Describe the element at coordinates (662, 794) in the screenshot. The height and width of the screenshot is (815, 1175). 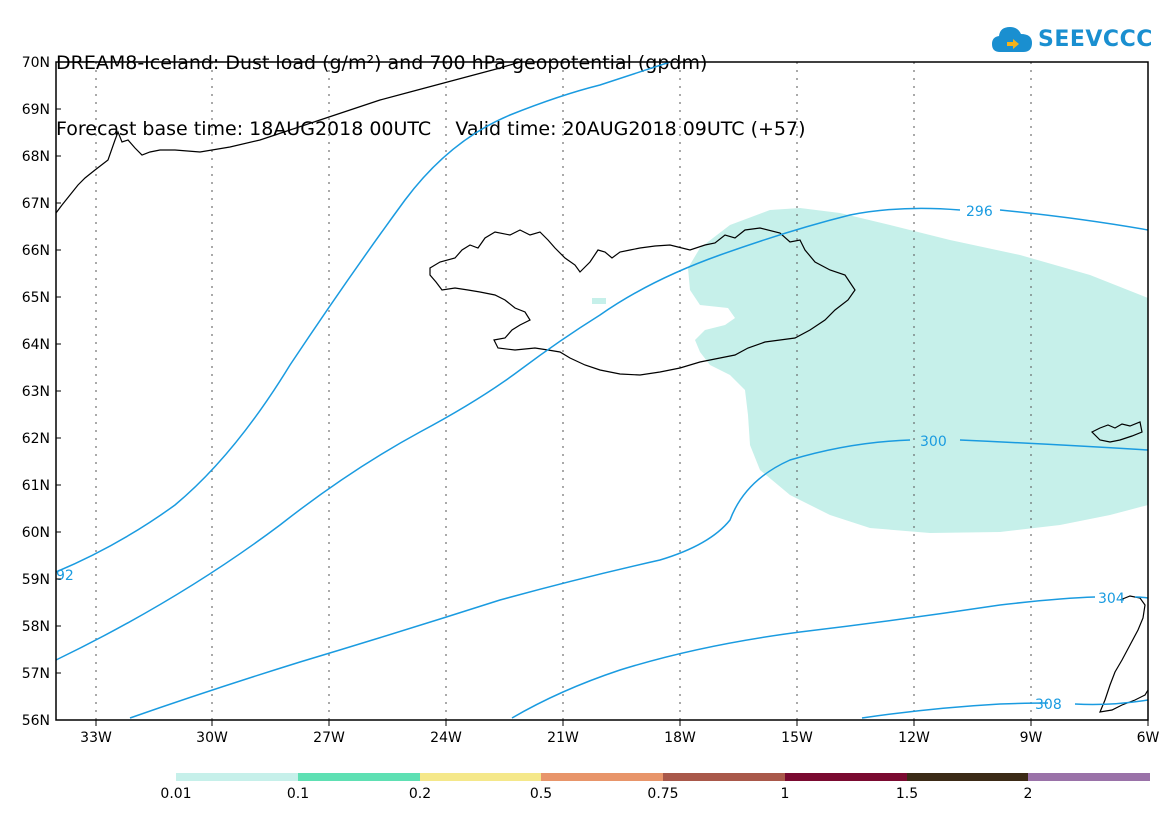
I see `colorbar-label-4: 0.75` at that location.